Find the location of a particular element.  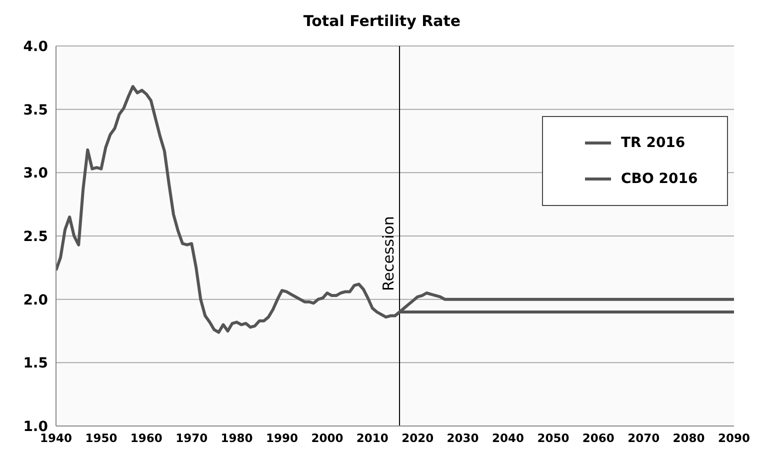

x-tick-label: 2090 is located at coordinates (734, 438).